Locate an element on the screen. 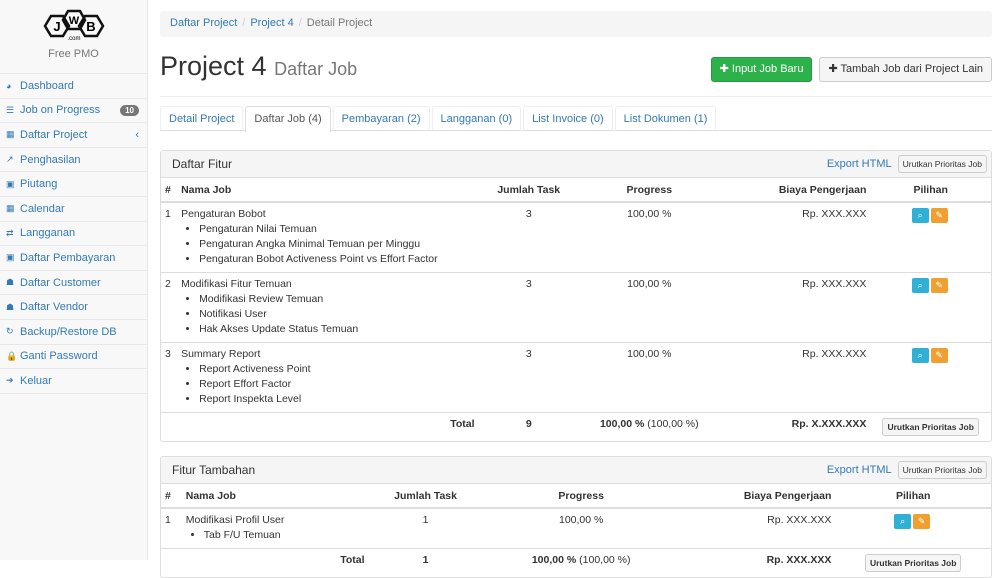 The width and height of the screenshot is (1000, 578). project-title: Project 4 is located at coordinates (213, 66).